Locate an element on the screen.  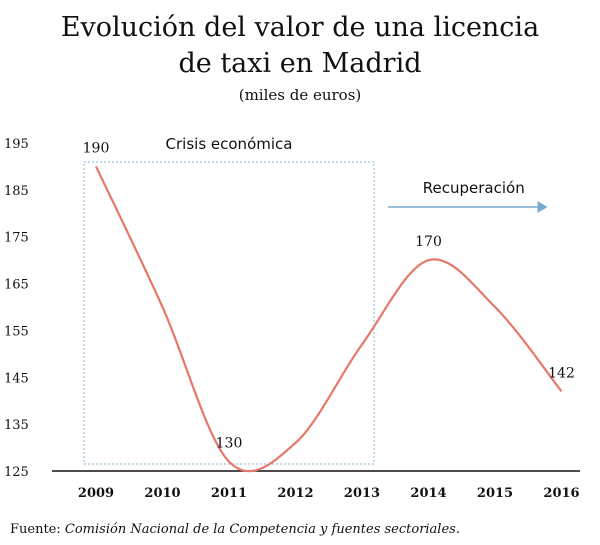
data-label-2009: 190 is located at coordinates (96, 148).